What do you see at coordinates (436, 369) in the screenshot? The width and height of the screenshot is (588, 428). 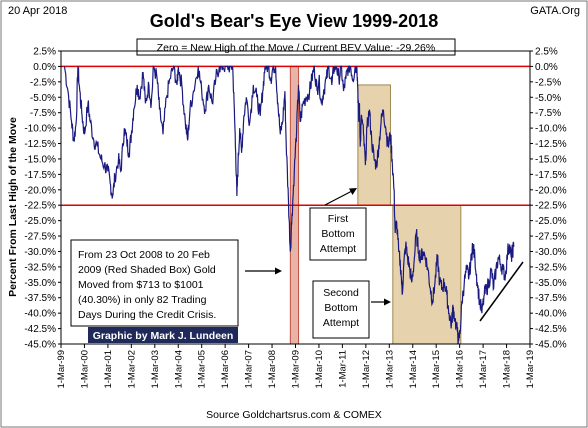 I see `x-tick-label: 1-Mar-15` at bounding box center [436, 369].